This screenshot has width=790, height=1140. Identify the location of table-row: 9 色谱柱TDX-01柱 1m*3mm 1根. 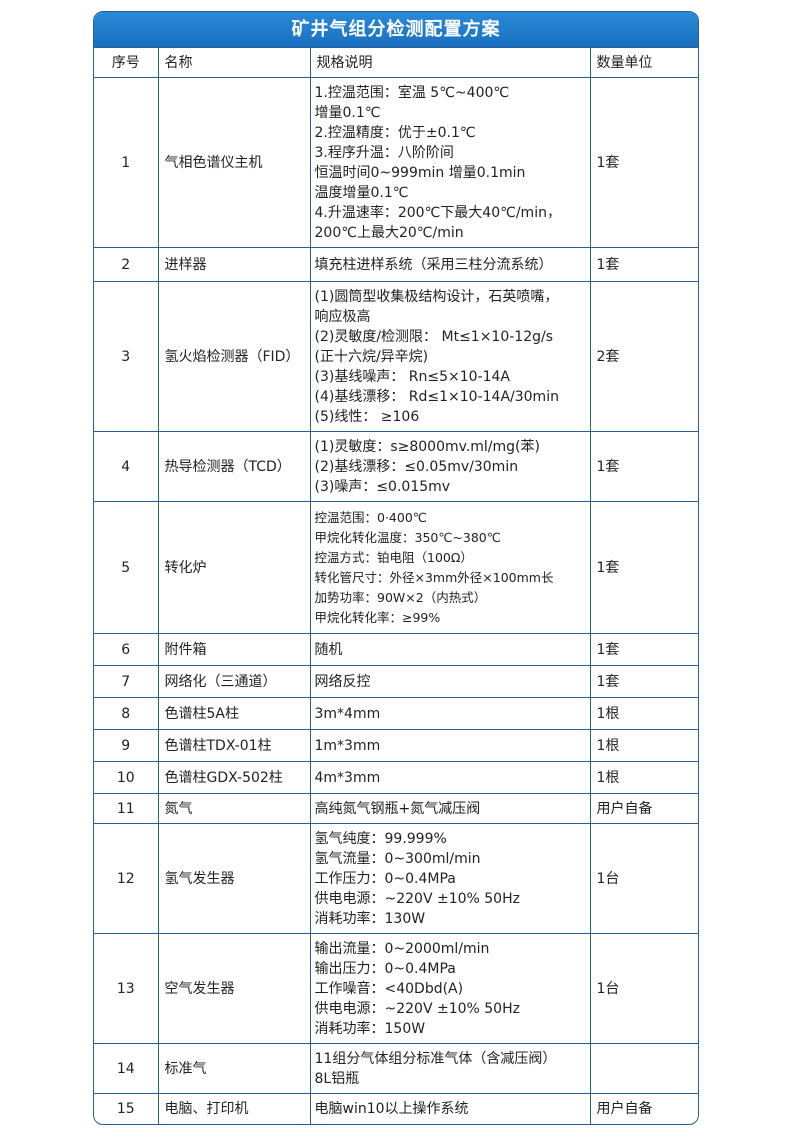
(396, 745).